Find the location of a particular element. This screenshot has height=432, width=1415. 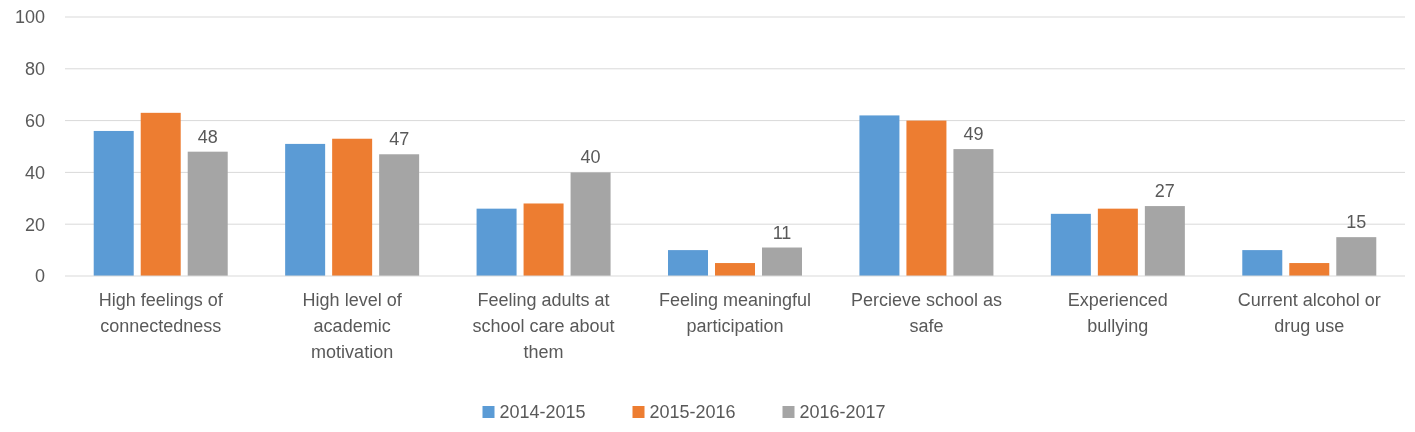

data-label: 47 is located at coordinates (399, 139).